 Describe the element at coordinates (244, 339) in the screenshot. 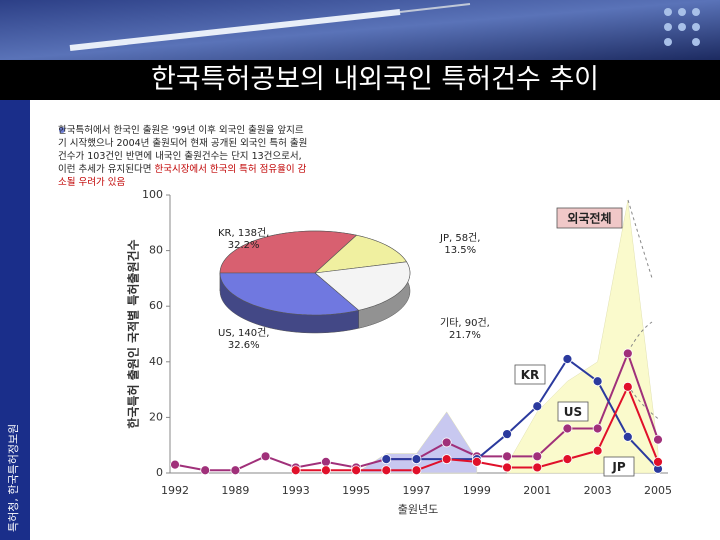

I see `pie-label: US, 140건, 32.6%` at that location.